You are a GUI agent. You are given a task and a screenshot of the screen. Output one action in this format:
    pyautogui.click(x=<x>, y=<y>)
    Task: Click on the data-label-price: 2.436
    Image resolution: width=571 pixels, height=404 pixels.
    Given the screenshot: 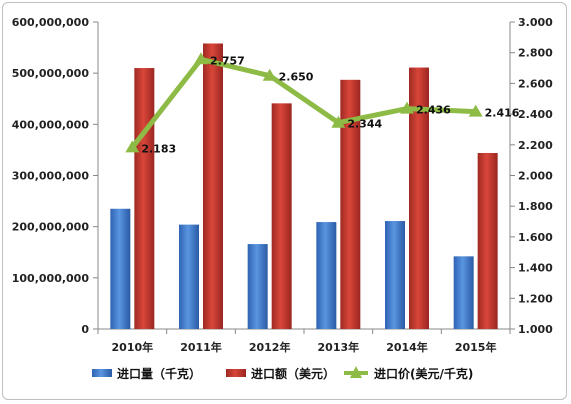 What is the action you would take?
    pyautogui.click(x=433, y=110)
    